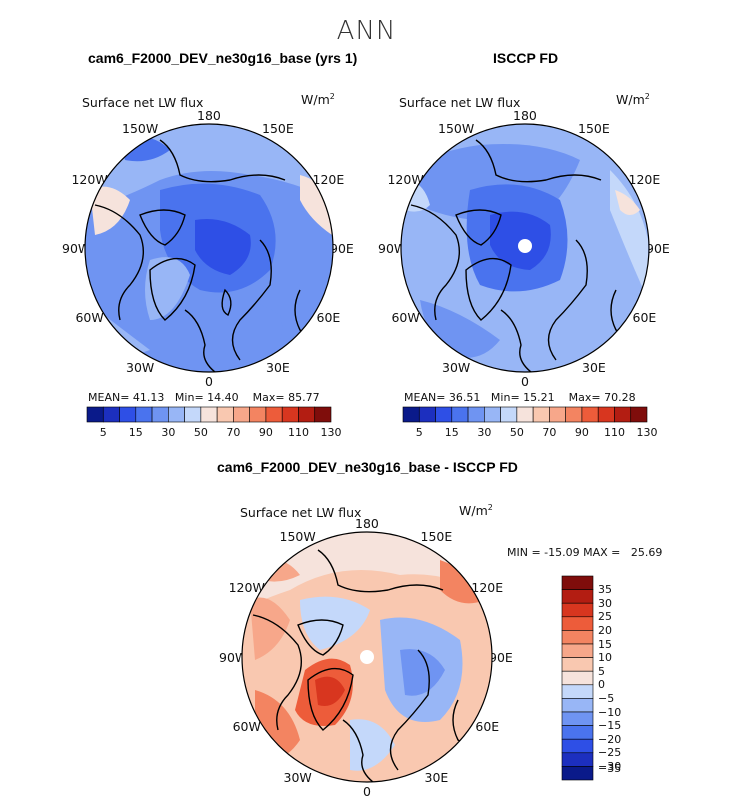  I want to click on panel-3-colorbar-tick-label: 20, so click(605, 630).